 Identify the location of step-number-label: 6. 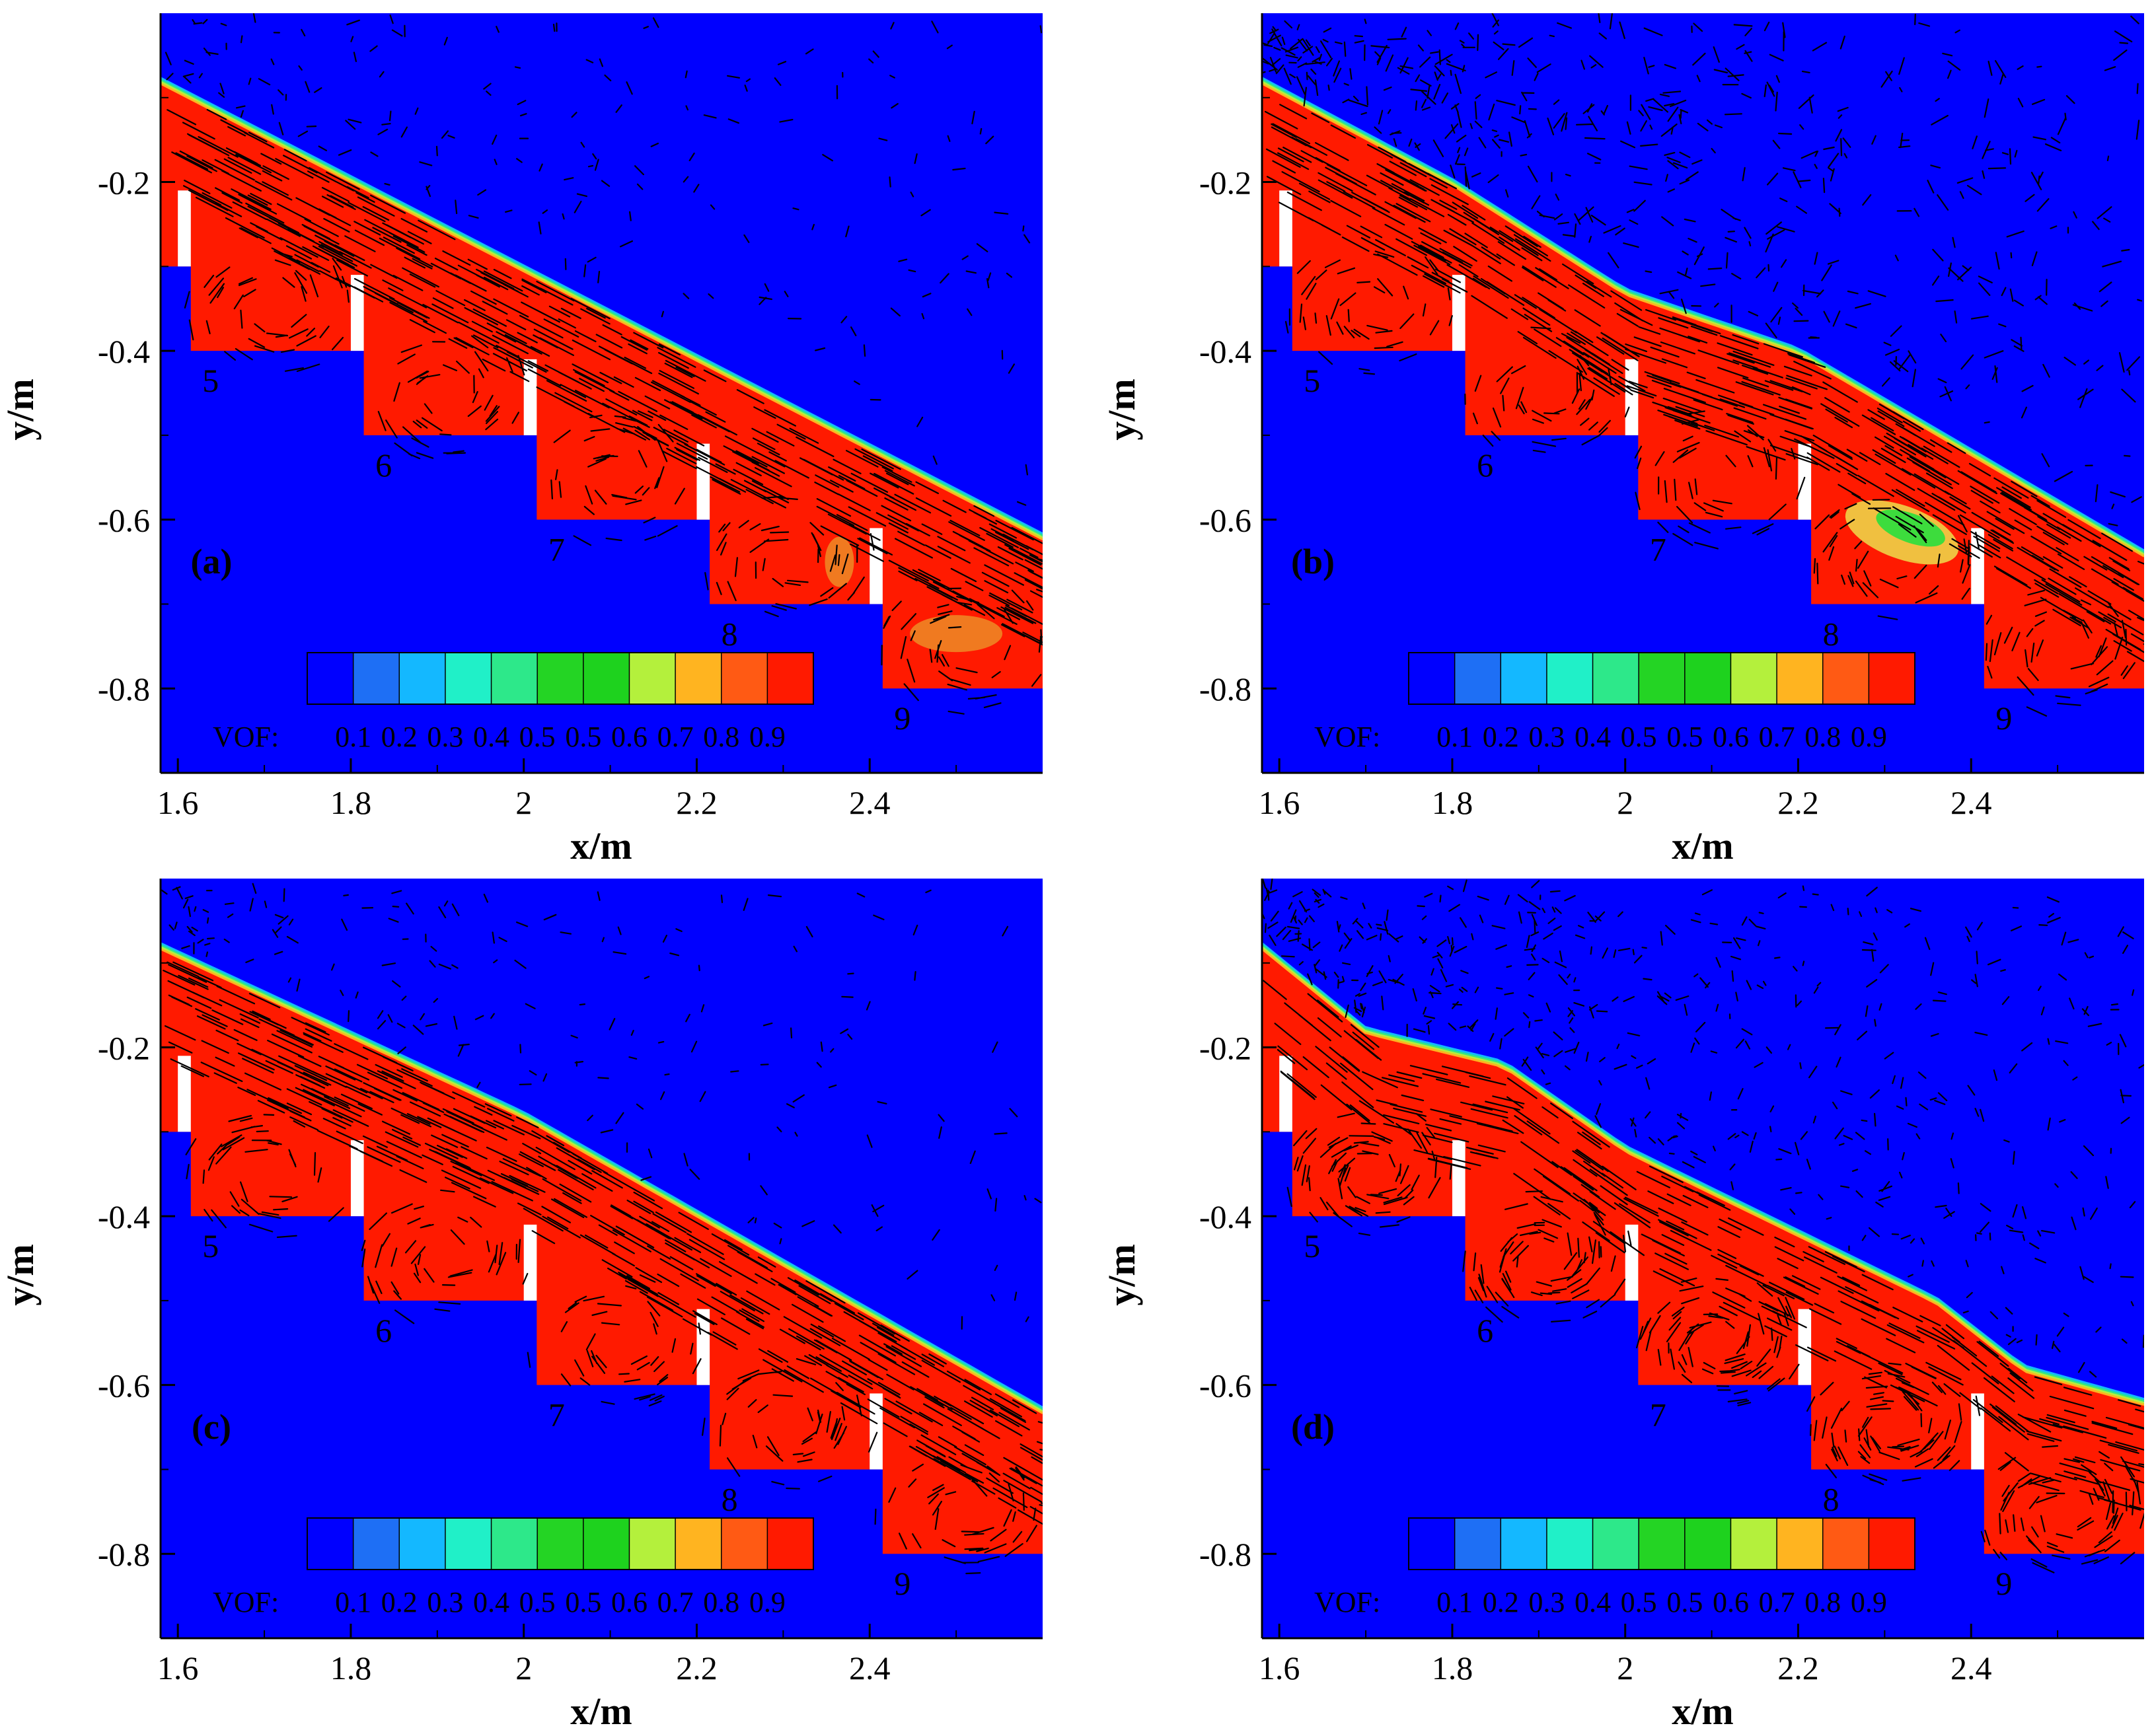
(383, 465).